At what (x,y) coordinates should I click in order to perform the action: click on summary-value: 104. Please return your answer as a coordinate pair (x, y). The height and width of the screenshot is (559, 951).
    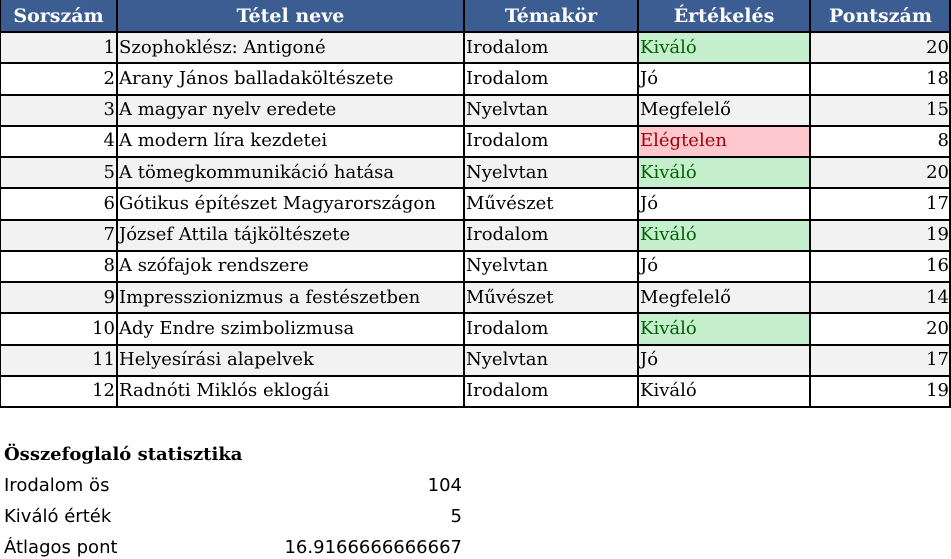
    Looking at the image, I should click on (444, 485).